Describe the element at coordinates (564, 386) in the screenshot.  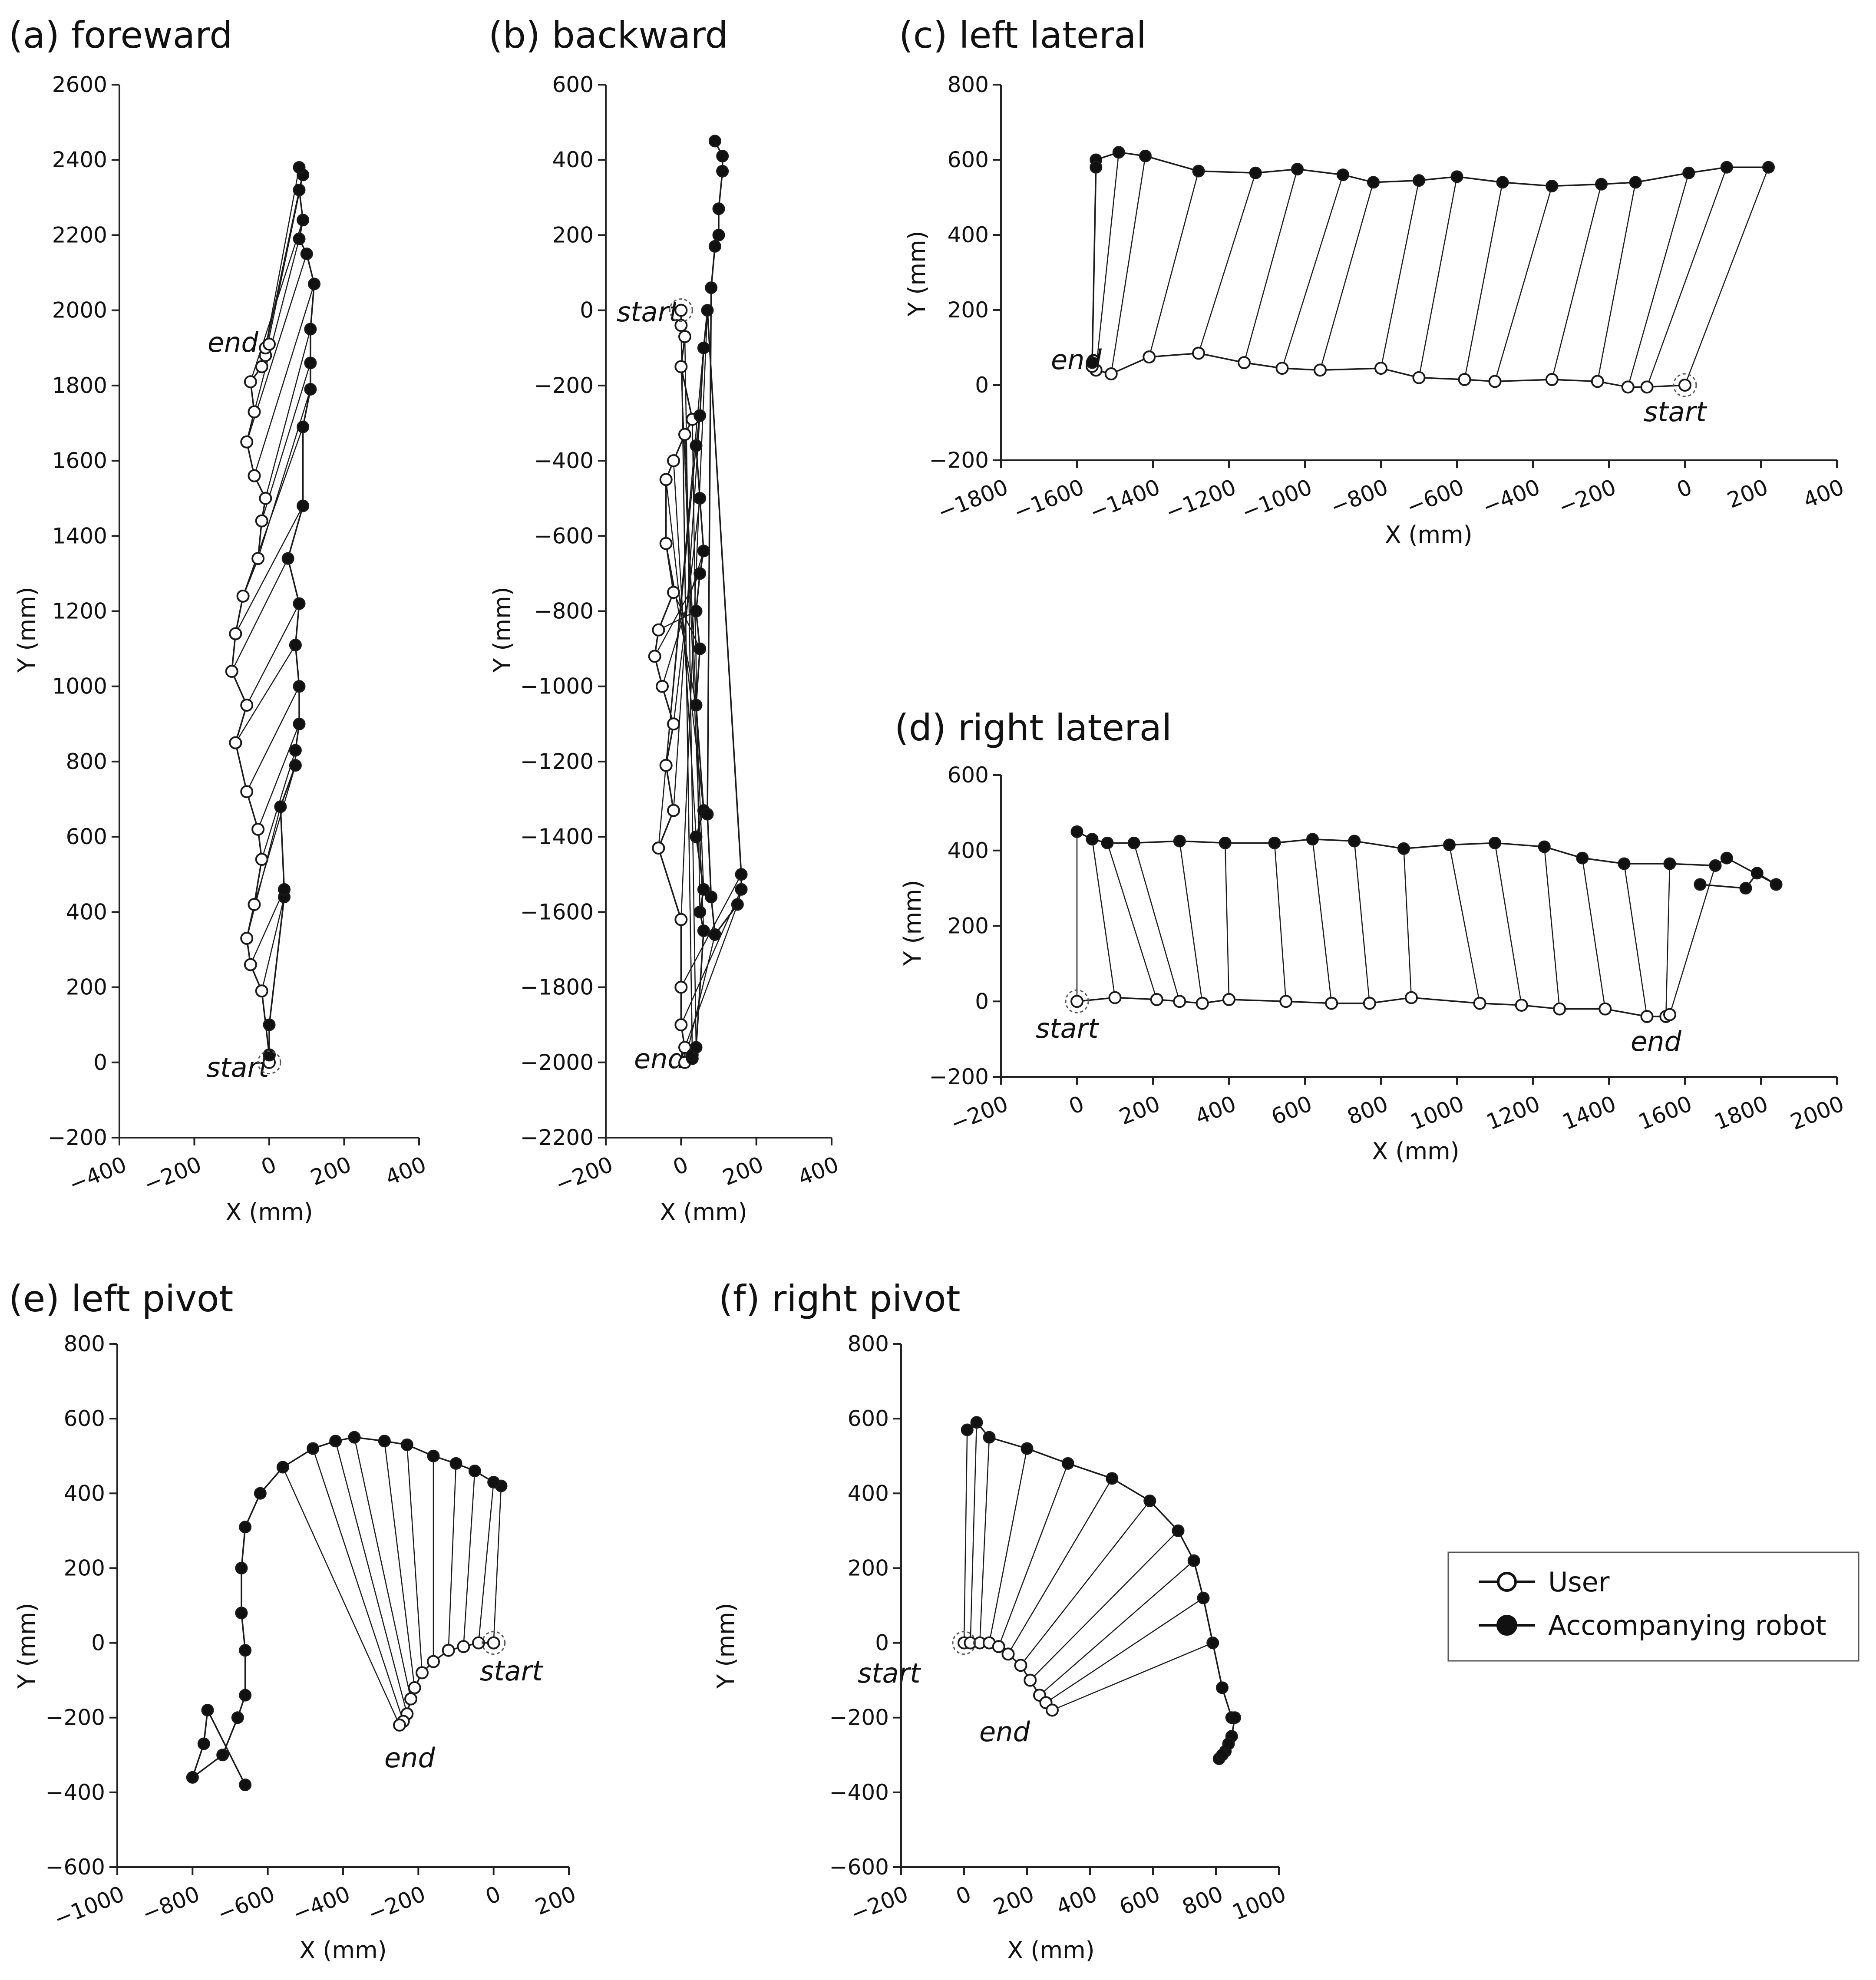
I see `y-tick-label-backward: −200` at that location.